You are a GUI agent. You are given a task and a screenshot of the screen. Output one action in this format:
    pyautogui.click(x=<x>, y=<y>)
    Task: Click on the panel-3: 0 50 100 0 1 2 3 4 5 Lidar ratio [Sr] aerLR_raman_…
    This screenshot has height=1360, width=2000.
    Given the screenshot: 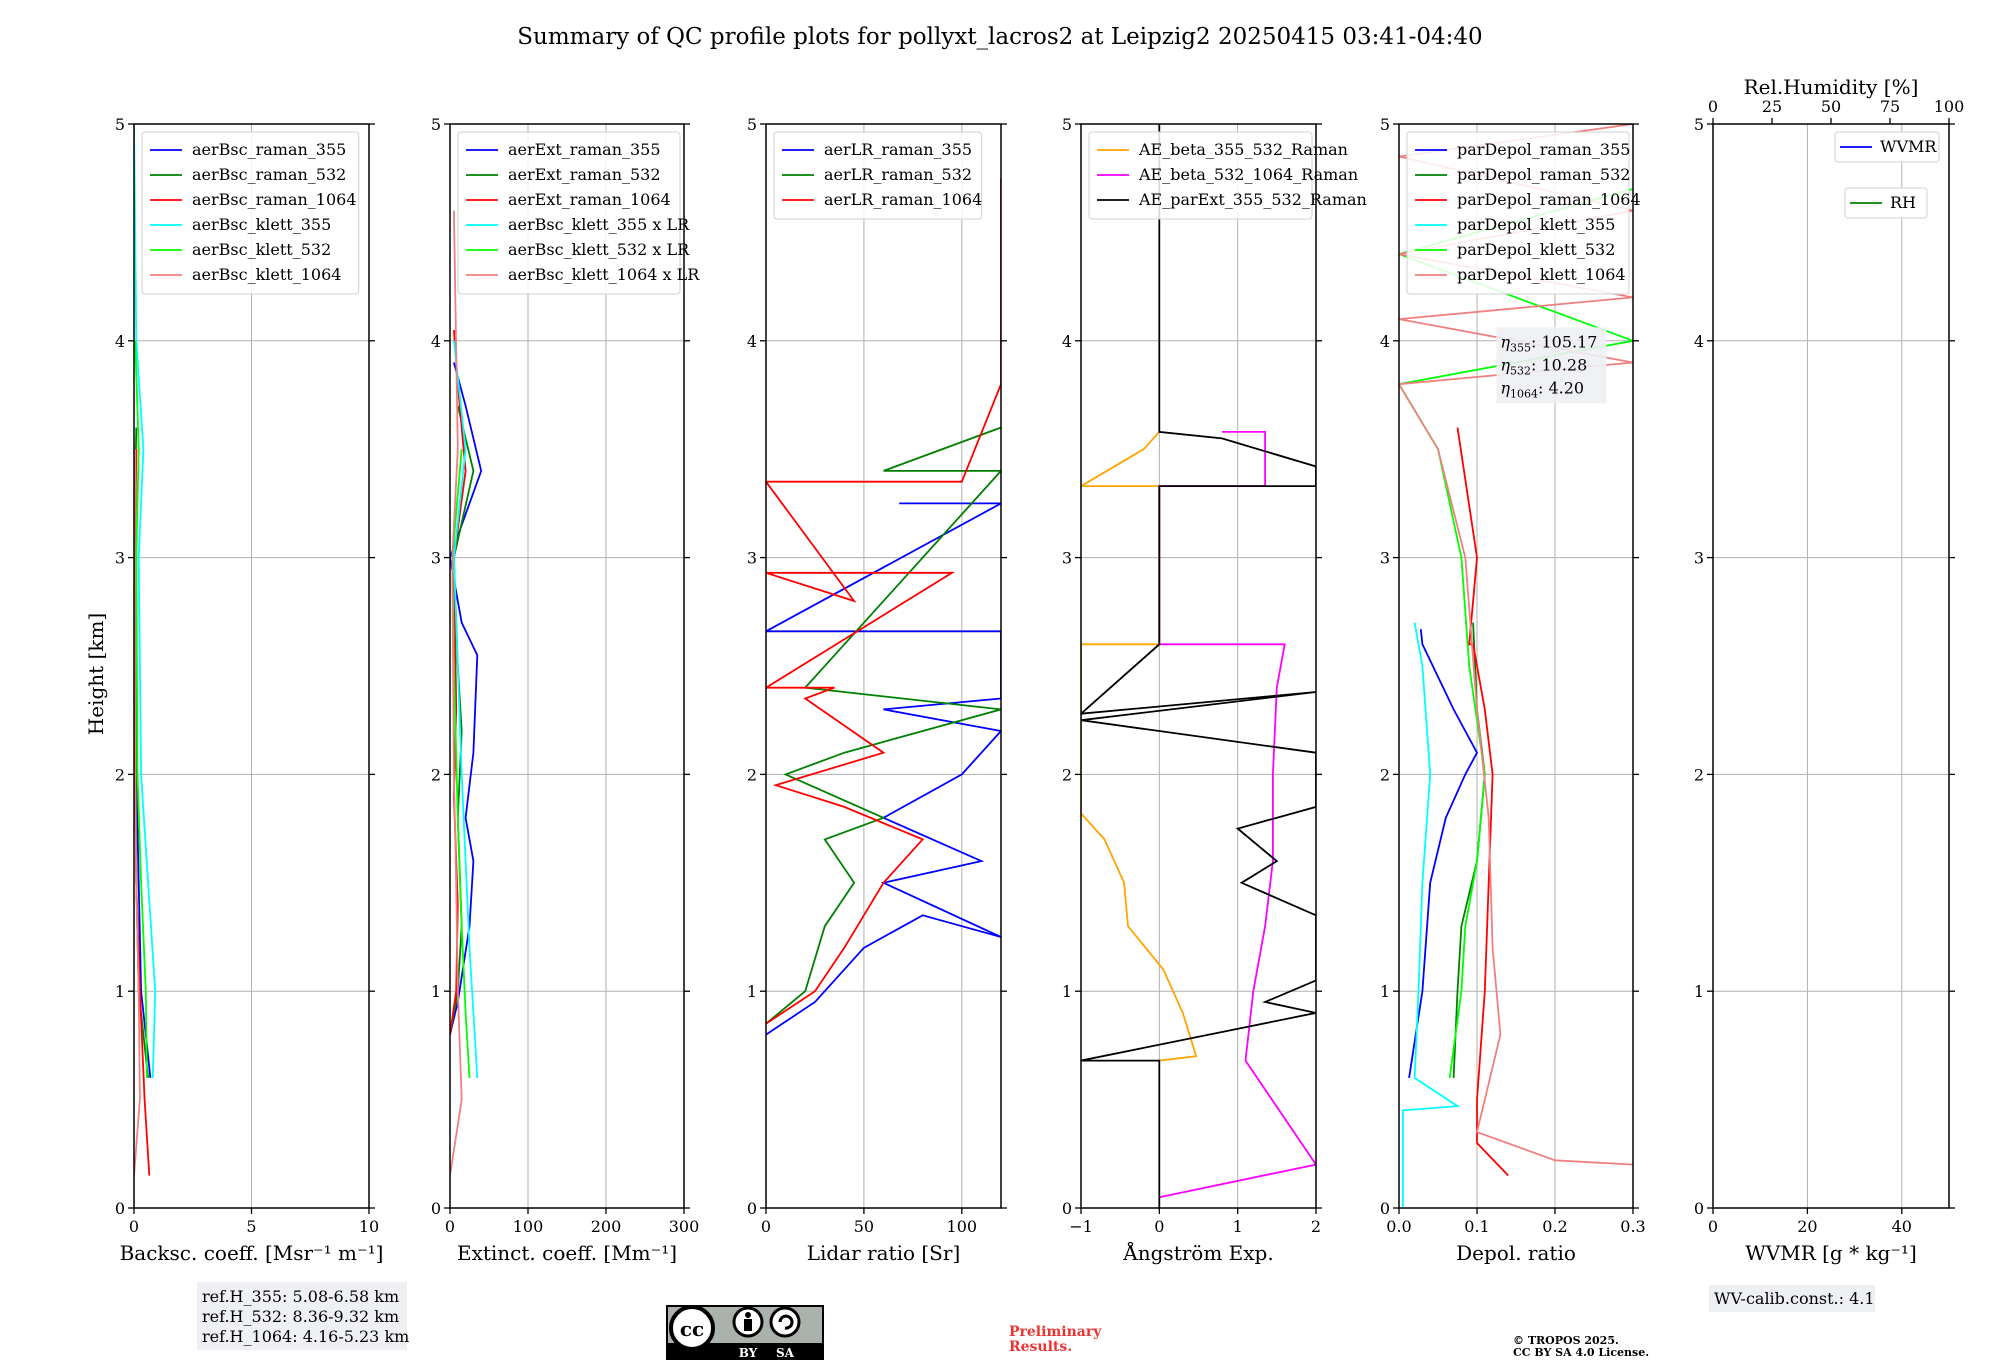 What is the action you would take?
    pyautogui.click(x=877, y=690)
    